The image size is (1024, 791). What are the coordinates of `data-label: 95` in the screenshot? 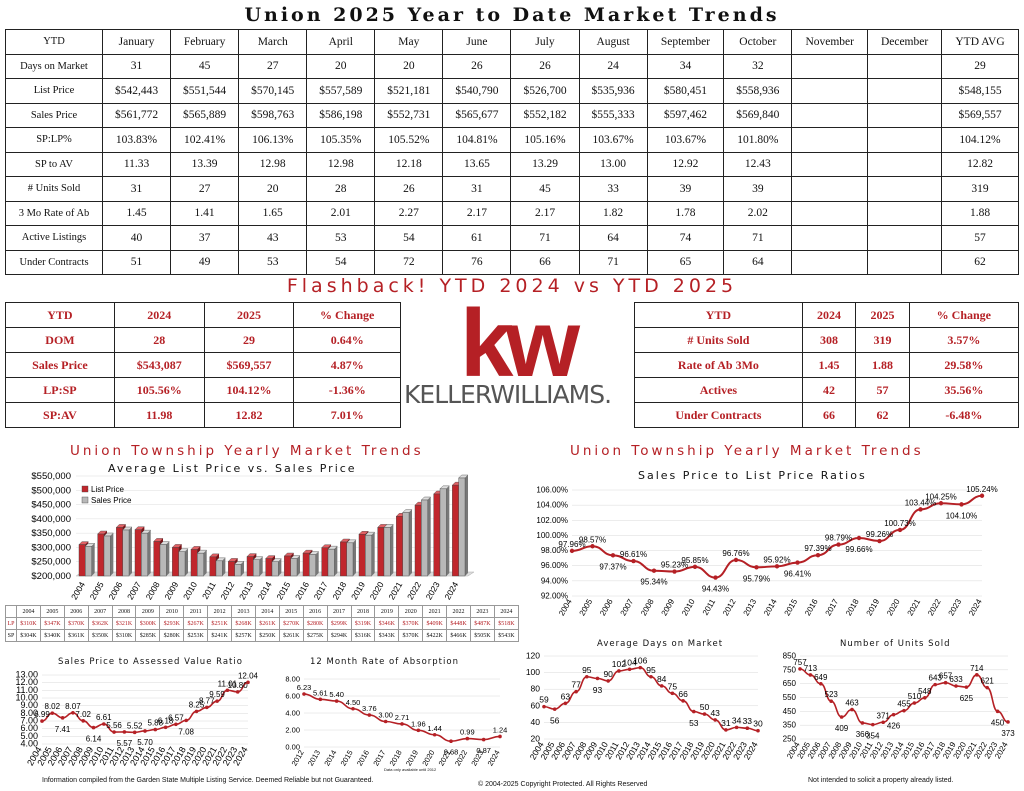 It's located at (587, 670).